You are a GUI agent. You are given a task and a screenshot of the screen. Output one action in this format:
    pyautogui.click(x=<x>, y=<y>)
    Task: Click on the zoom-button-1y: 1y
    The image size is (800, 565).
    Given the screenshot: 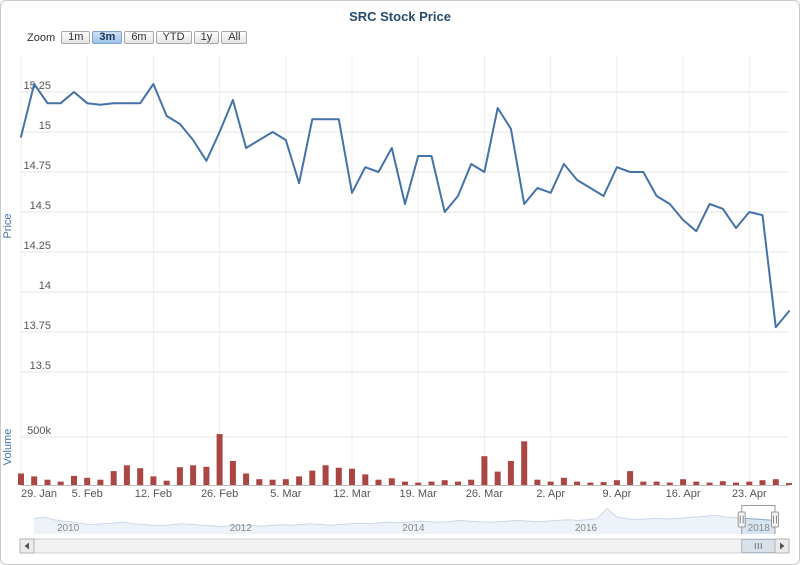 What is the action you would take?
    pyautogui.click(x=206, y=37)
    